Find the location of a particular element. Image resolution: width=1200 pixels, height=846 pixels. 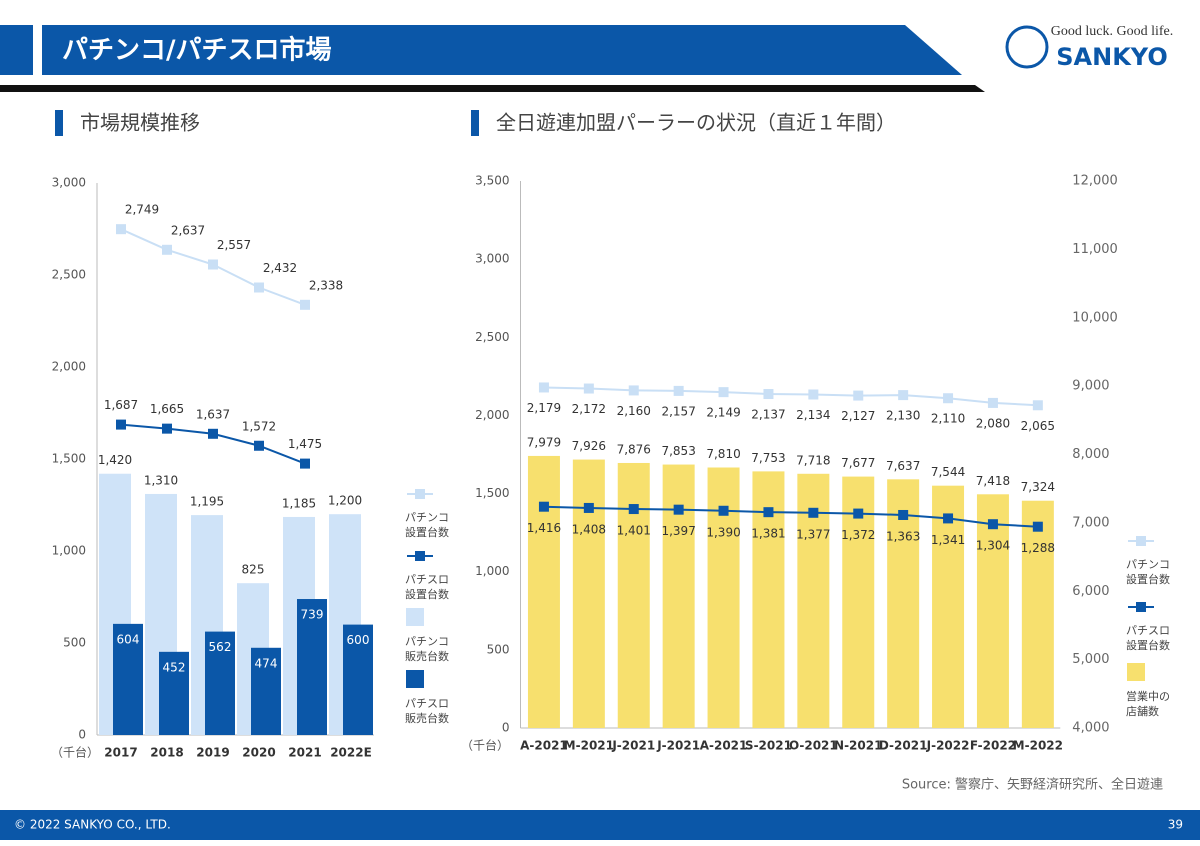

data-label: 1,665 is located at coordinates (167, 409).